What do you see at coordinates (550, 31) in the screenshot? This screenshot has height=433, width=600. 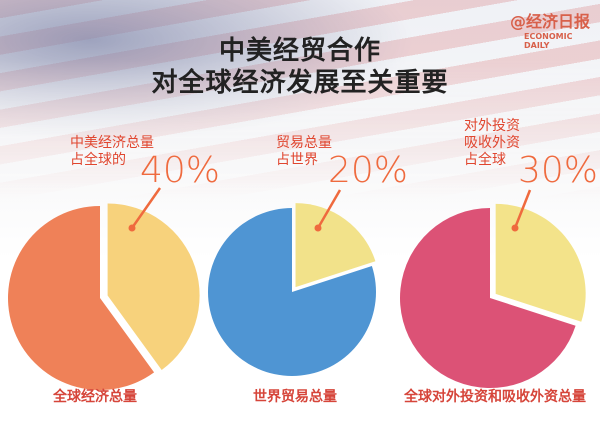 I see `economic-daily-logo: @经济日报 ECONOMIC DAILY` at bounding box center [550, 31].